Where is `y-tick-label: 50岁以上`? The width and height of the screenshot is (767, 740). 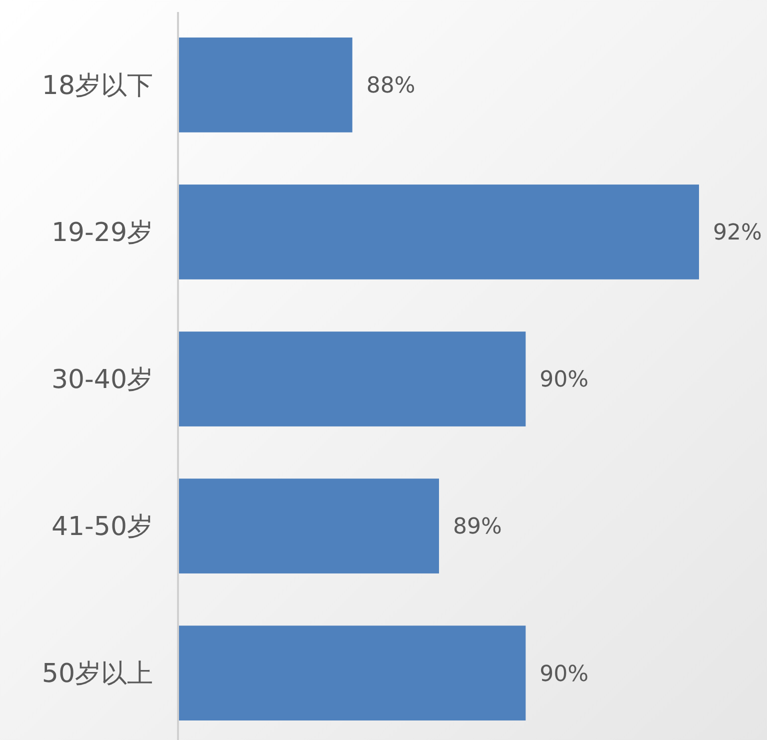 y-tick-label: 50岁以上 is located at coordinates (97, 674).